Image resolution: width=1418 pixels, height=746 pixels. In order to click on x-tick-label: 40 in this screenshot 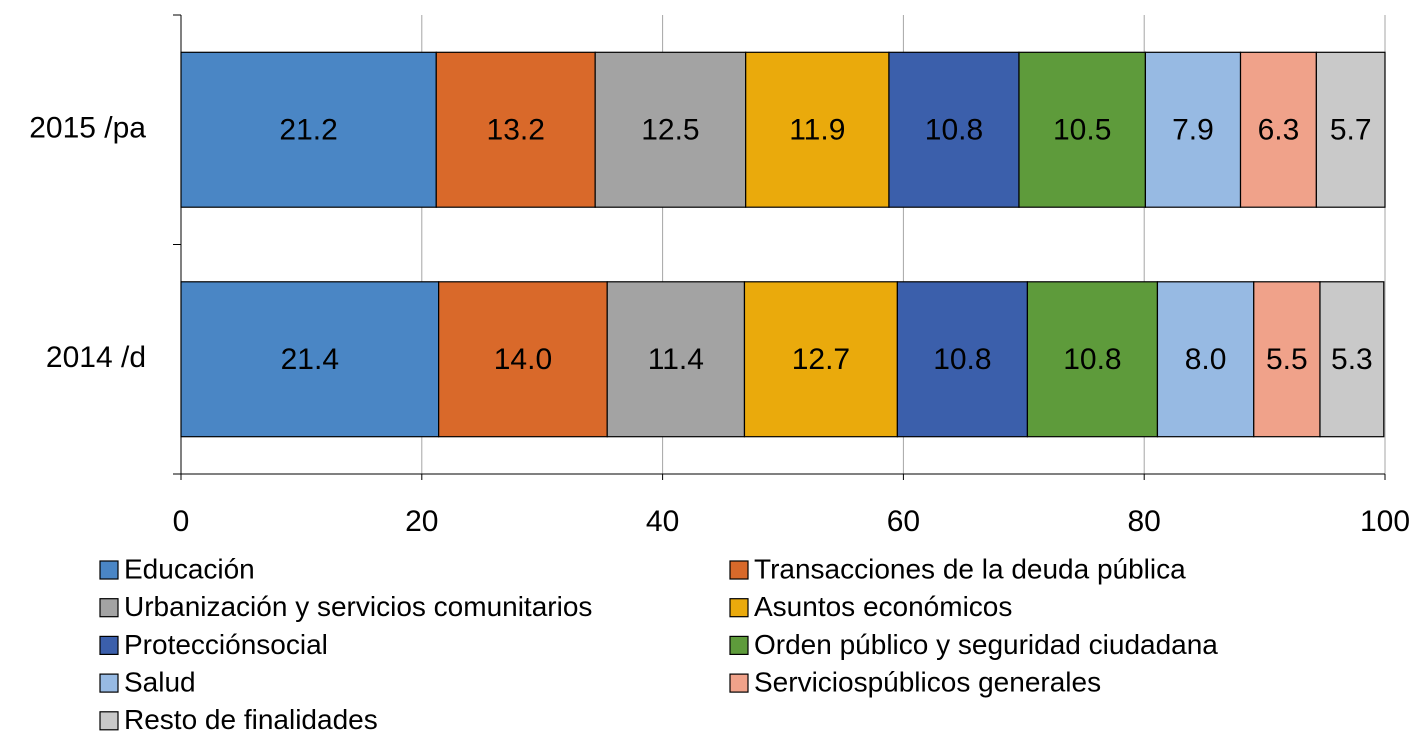, I will do `click(662, 521)`.